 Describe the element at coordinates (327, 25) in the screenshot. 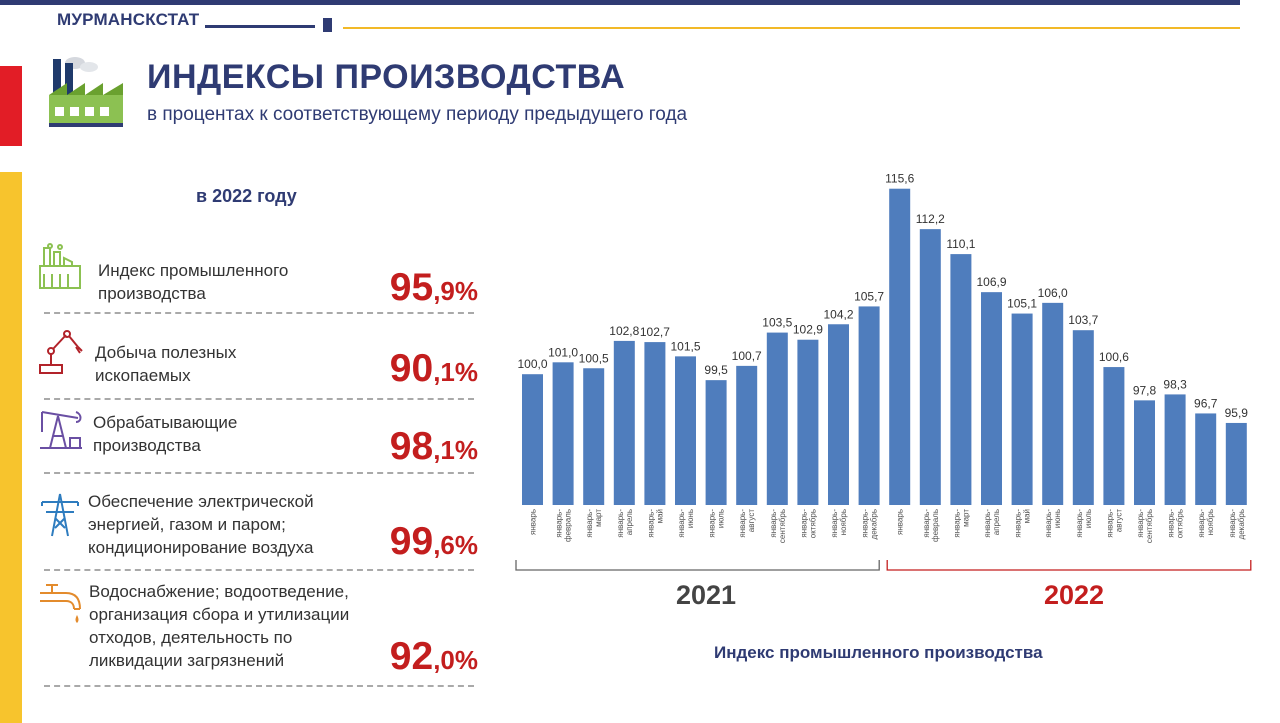

I see `brand-square` at that location.